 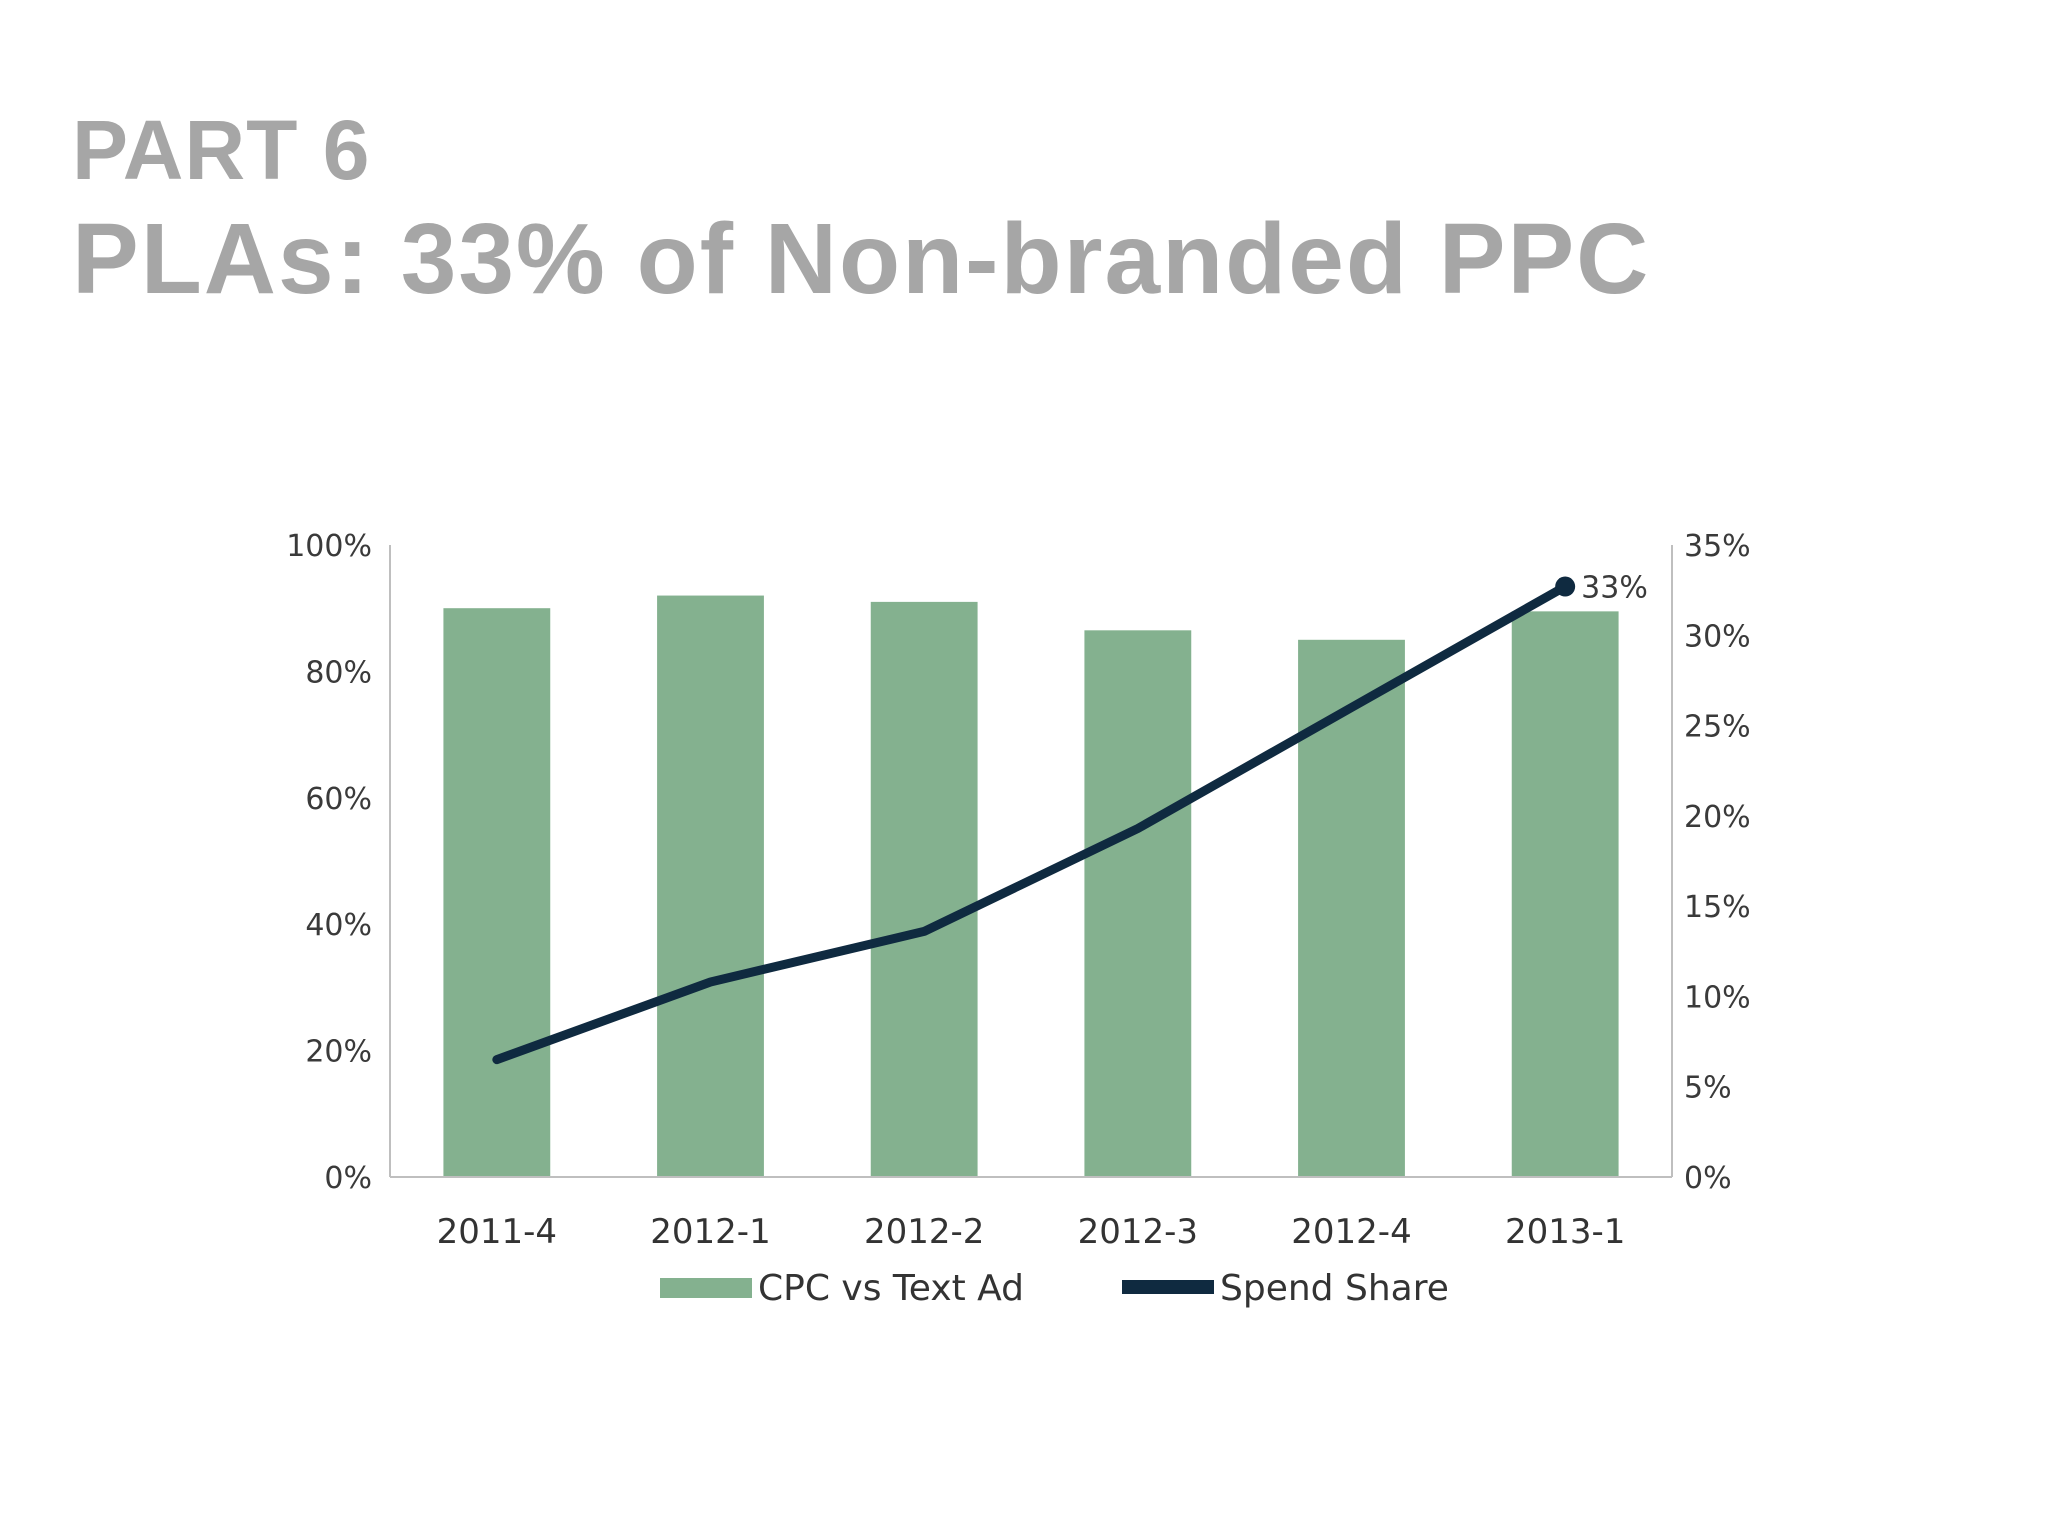 What do you see at coordinates (710, 1232) in the screenshot?
I see `x-tick-label: 2012-1` at bounding box center [710, 1232].